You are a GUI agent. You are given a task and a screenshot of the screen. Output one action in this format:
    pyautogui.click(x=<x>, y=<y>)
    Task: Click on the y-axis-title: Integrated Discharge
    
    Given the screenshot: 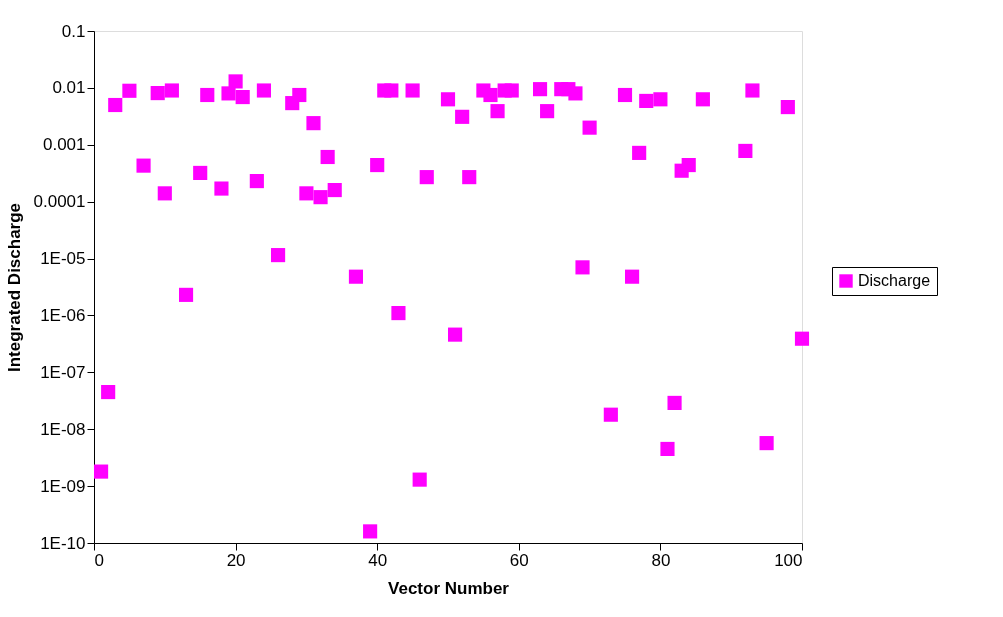 What is the action you would take?
    pyautogui.click(x=14, y=287)
    